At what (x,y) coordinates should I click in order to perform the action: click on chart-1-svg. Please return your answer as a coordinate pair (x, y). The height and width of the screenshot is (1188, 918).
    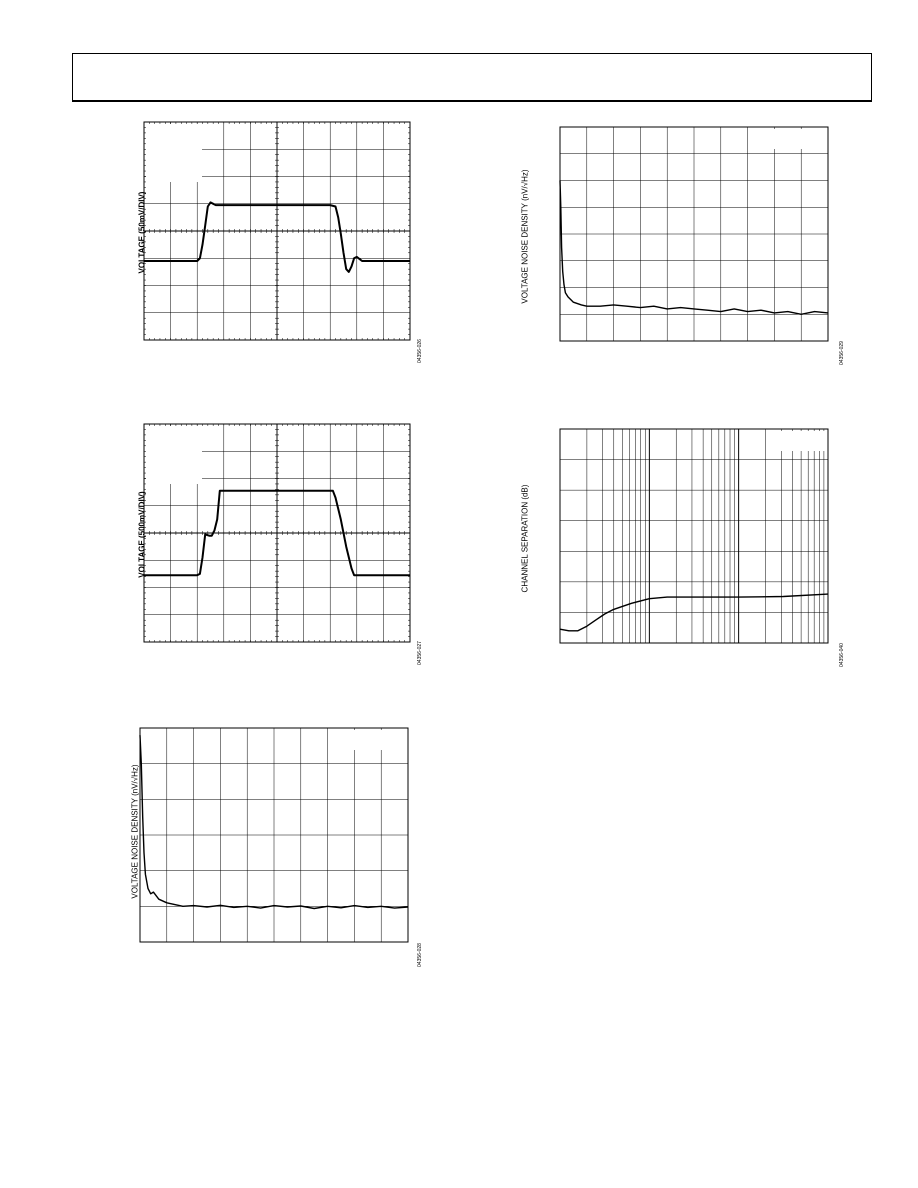
    Looking at the image, I should click on (277, 231).